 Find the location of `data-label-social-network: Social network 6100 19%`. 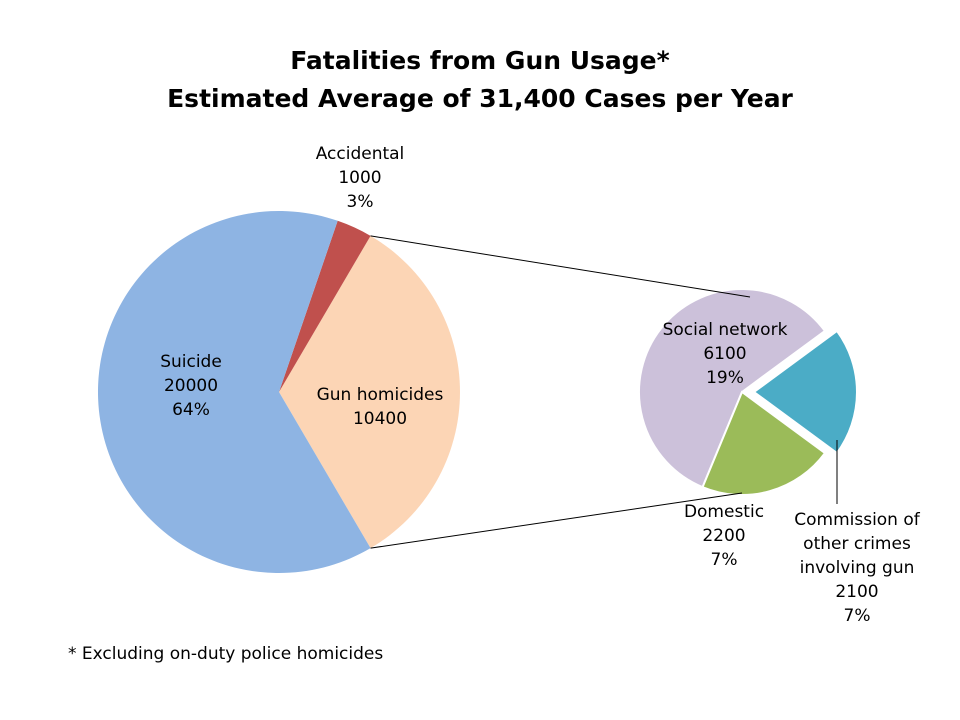

data-label-social-network: Social network 6100 19% is located at coordinates (725, 354).